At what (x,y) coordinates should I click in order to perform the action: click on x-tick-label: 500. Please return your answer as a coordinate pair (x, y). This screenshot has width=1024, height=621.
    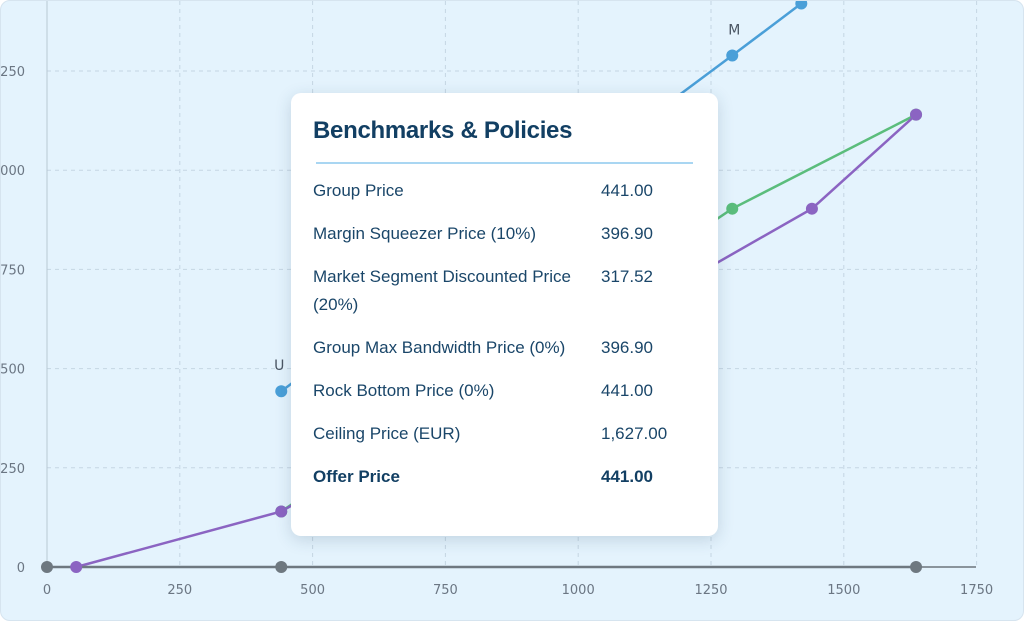
    Looking at the image, I should click on (312, 590).